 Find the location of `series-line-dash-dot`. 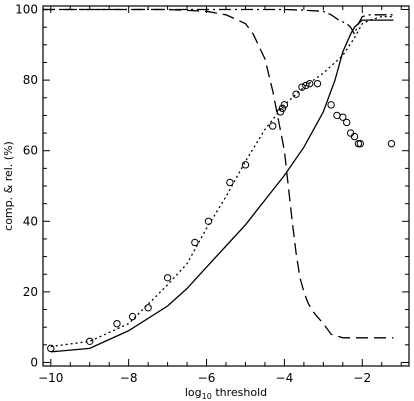

series-line-dash-dot is located at coordinates (218, 22).